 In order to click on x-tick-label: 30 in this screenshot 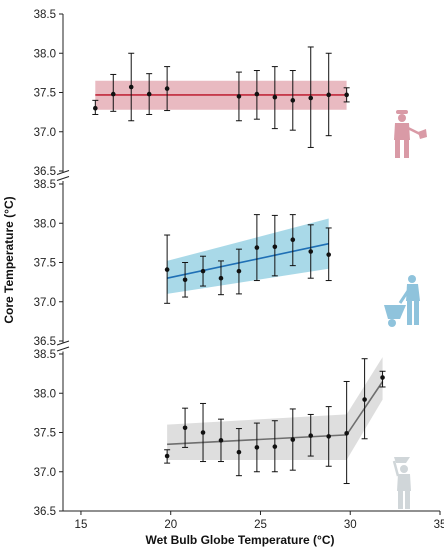, I will do `click(350, 525)`.